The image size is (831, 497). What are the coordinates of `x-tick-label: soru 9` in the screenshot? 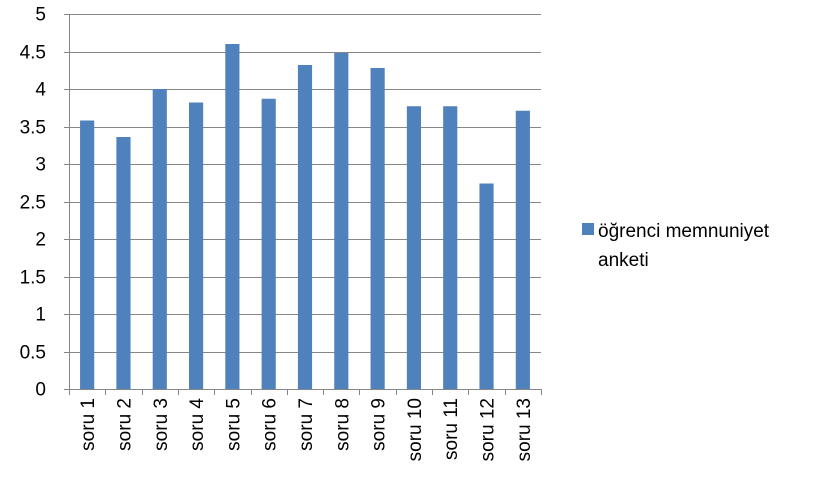 It's located at (379, 424).